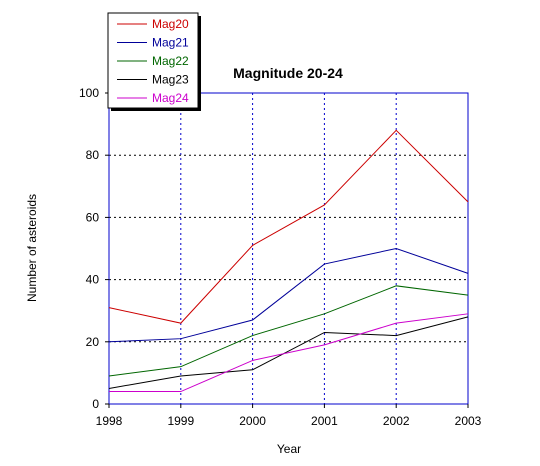  What do you see at coordinates (396, 421) in the screenshot?
I see `x-tick-label: 2002` at bounding box center [396, 421].